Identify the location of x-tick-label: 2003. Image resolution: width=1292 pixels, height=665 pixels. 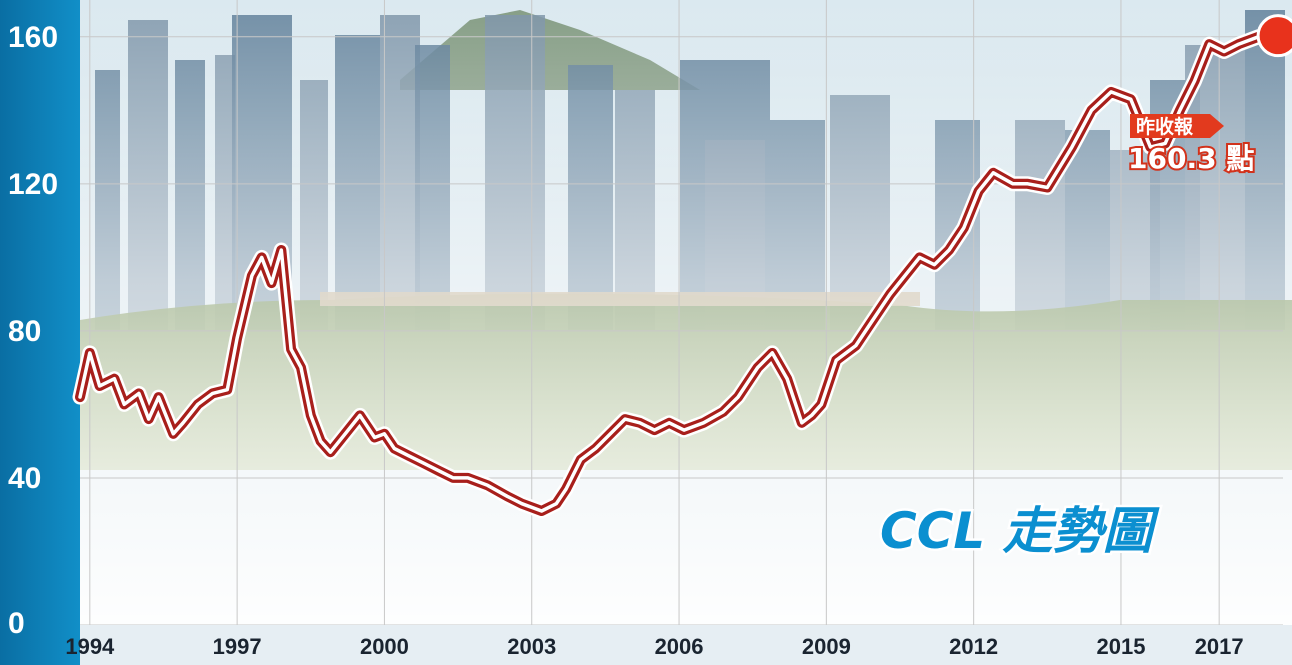
(531, 646).